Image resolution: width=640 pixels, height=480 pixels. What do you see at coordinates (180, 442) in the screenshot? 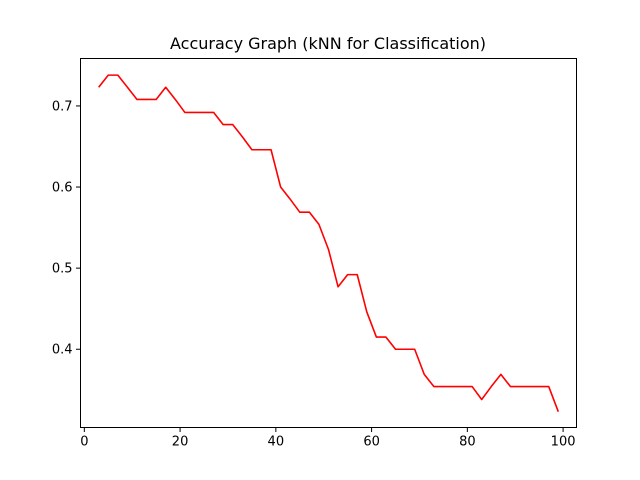
I see `x-tick-label: 20` at bounding box center [180, 442].